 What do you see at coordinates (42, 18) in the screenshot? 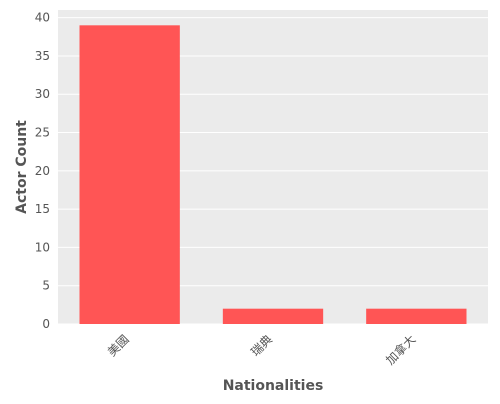
I see `y-tick-label: 40` at bounding box center [42, 18].